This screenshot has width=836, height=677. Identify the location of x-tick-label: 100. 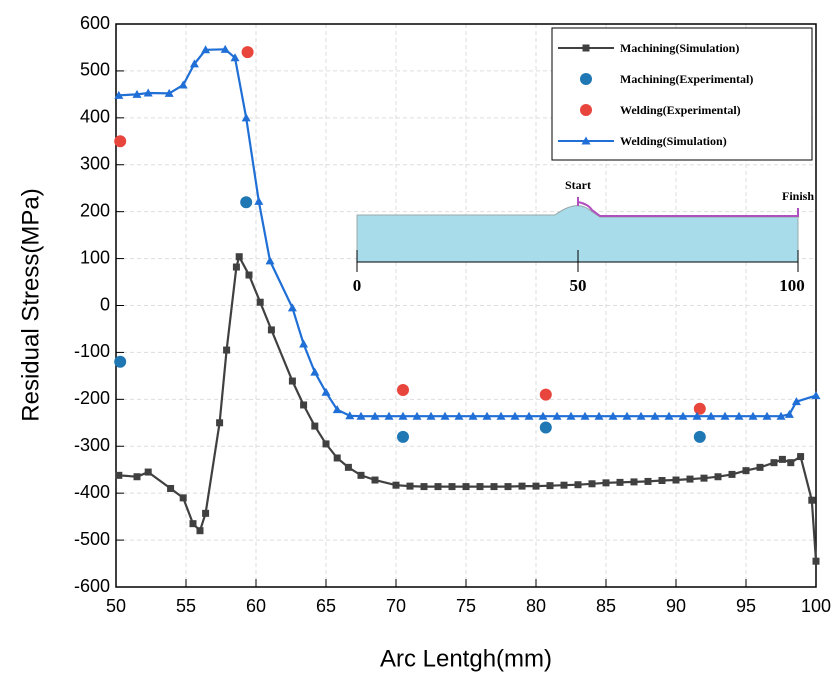
(816, 606).